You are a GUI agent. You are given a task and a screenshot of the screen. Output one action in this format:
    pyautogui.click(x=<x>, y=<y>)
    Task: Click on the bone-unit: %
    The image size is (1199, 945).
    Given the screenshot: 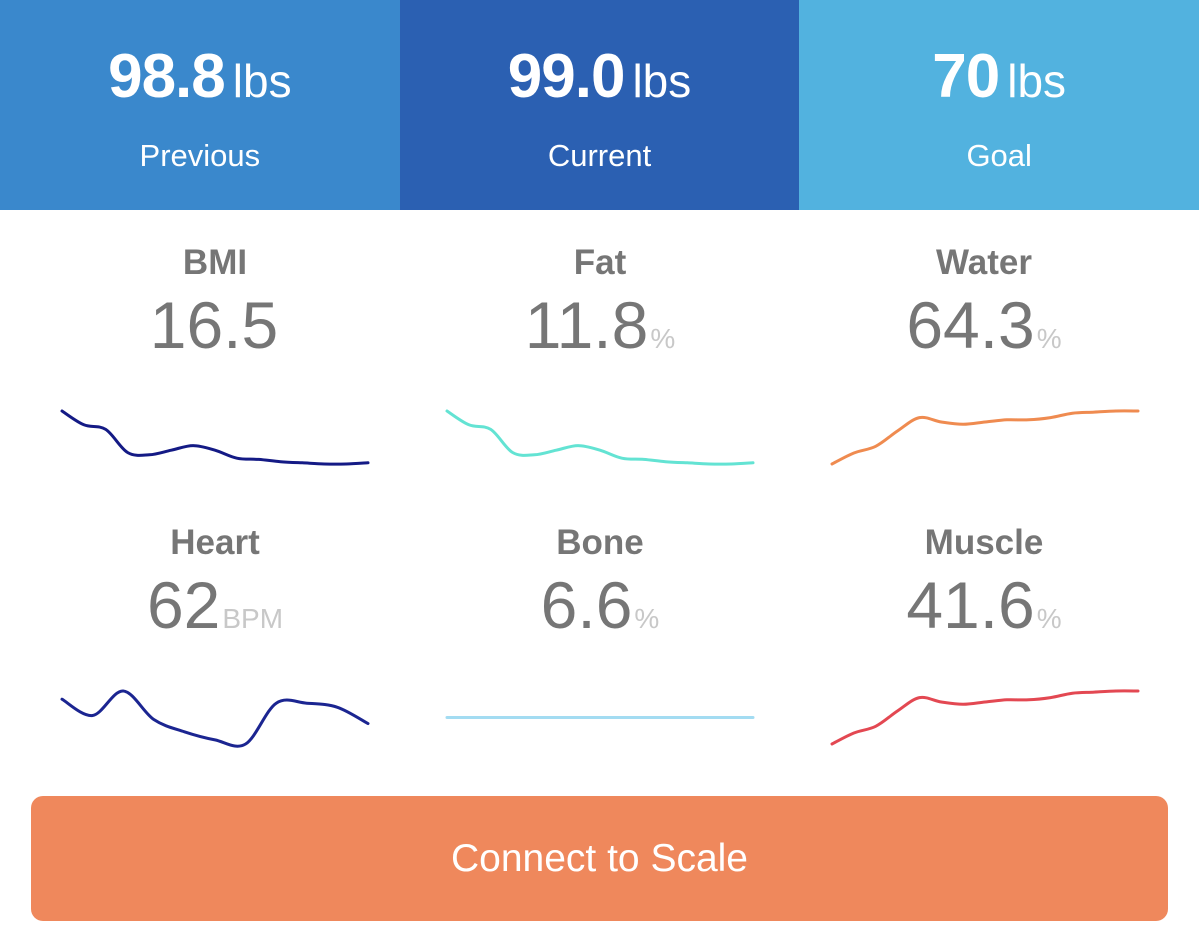 What is the action you would take?
    pyautogui.click(x=647, y=618)
    